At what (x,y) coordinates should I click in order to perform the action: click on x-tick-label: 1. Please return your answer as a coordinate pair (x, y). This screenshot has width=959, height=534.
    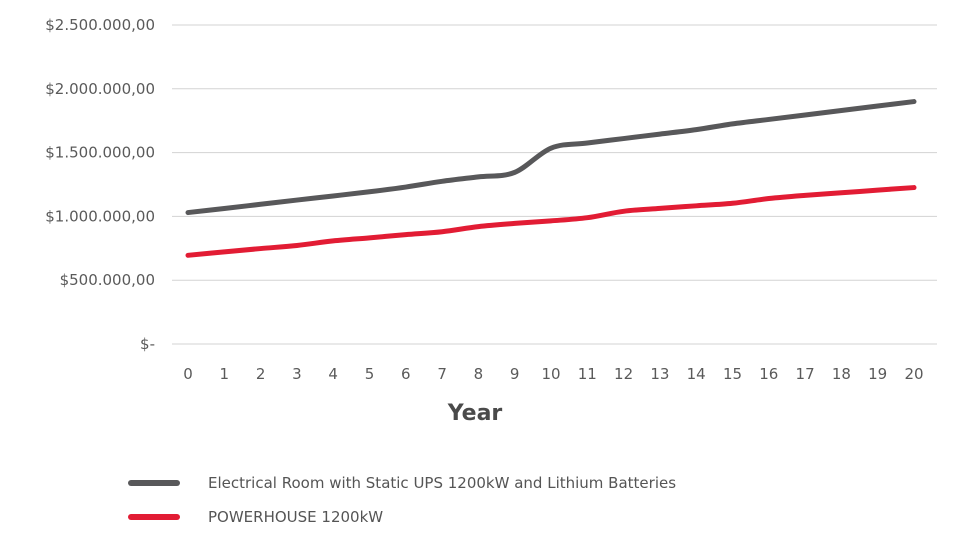
    Looking at the image, I should click on (225, 374).